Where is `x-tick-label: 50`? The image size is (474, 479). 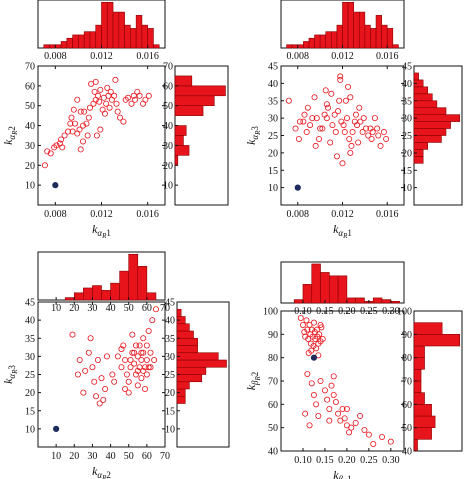
x-tick-label: 50 is located at coordinates (129, 456).